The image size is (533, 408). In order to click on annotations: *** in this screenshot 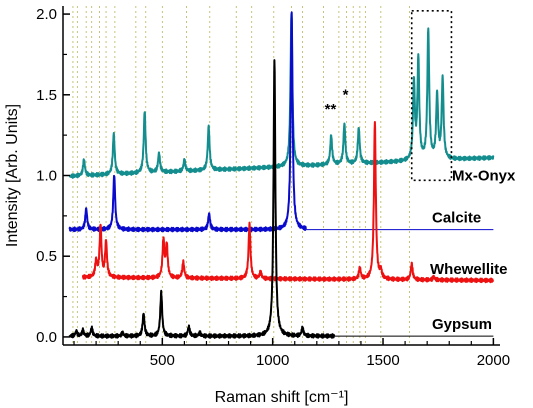, I will do `click(337, 103)`.